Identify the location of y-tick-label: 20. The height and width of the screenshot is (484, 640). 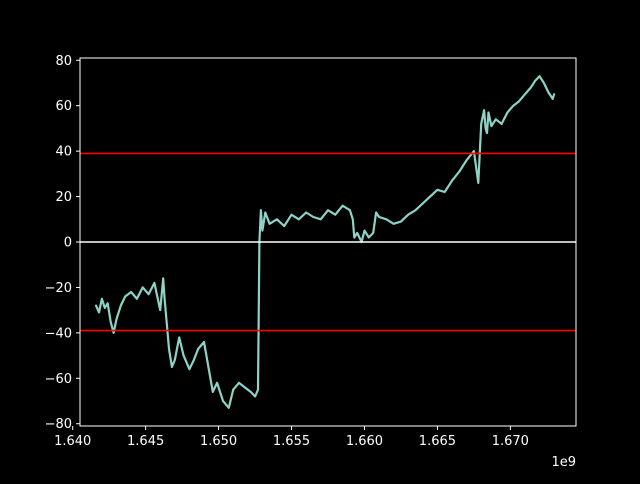
(63, 197).